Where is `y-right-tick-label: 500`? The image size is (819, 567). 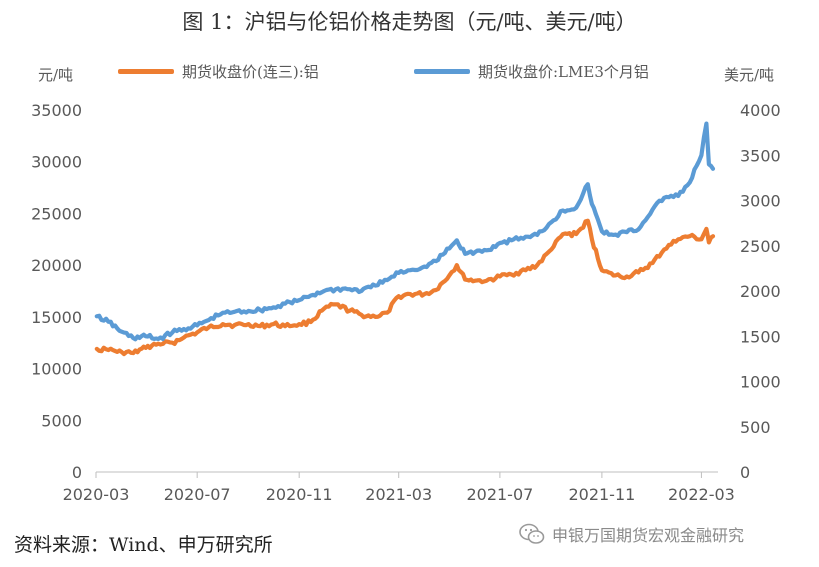
y-right-tick-label: 500 is located at coordinates (755, 427).